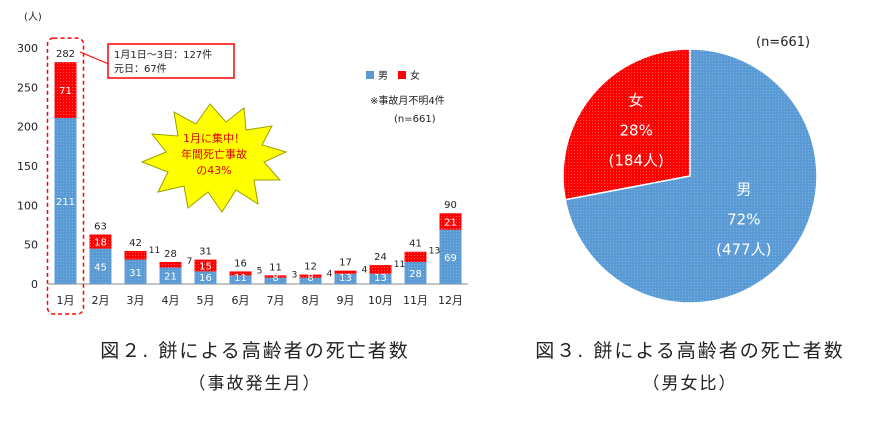 The image size is (880, 423). I want to click on bar-total-label: 90, so click(450, 205).